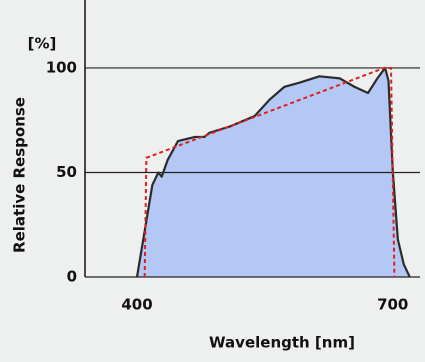 The width and height of the screenshot is (425, 362). What do you see at coordinates (72, 277) in the screenshot?
I see `y-tick-label: 0` at bounding box center [72, 277].